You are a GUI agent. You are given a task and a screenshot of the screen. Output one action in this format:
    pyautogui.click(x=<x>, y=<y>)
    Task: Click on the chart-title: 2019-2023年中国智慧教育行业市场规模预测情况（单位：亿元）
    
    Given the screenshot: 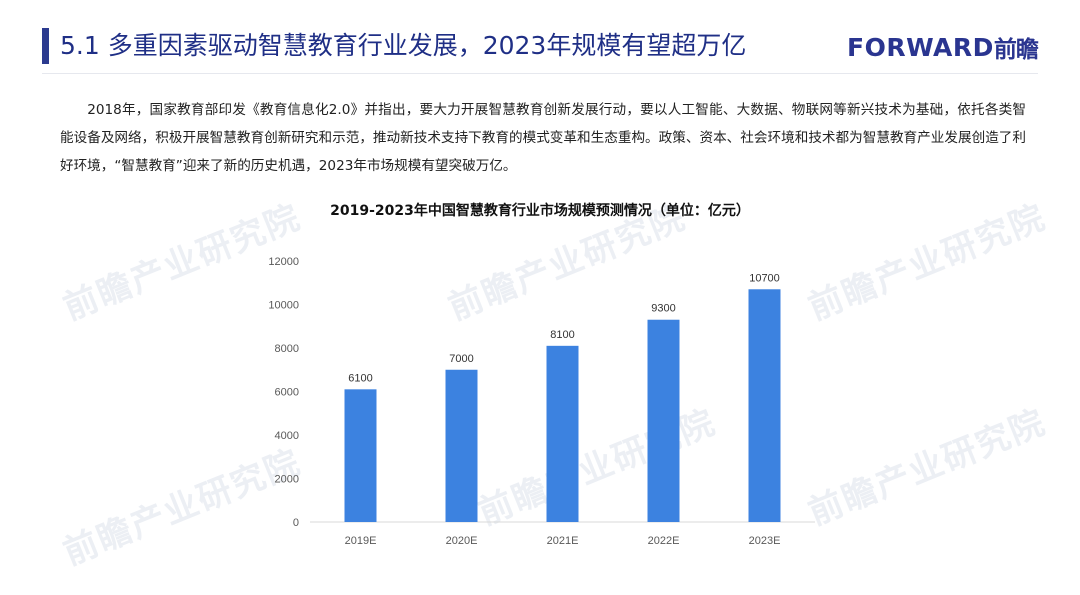 What is the action you would take?
    pyautogui.click(x=540, y=211)
    